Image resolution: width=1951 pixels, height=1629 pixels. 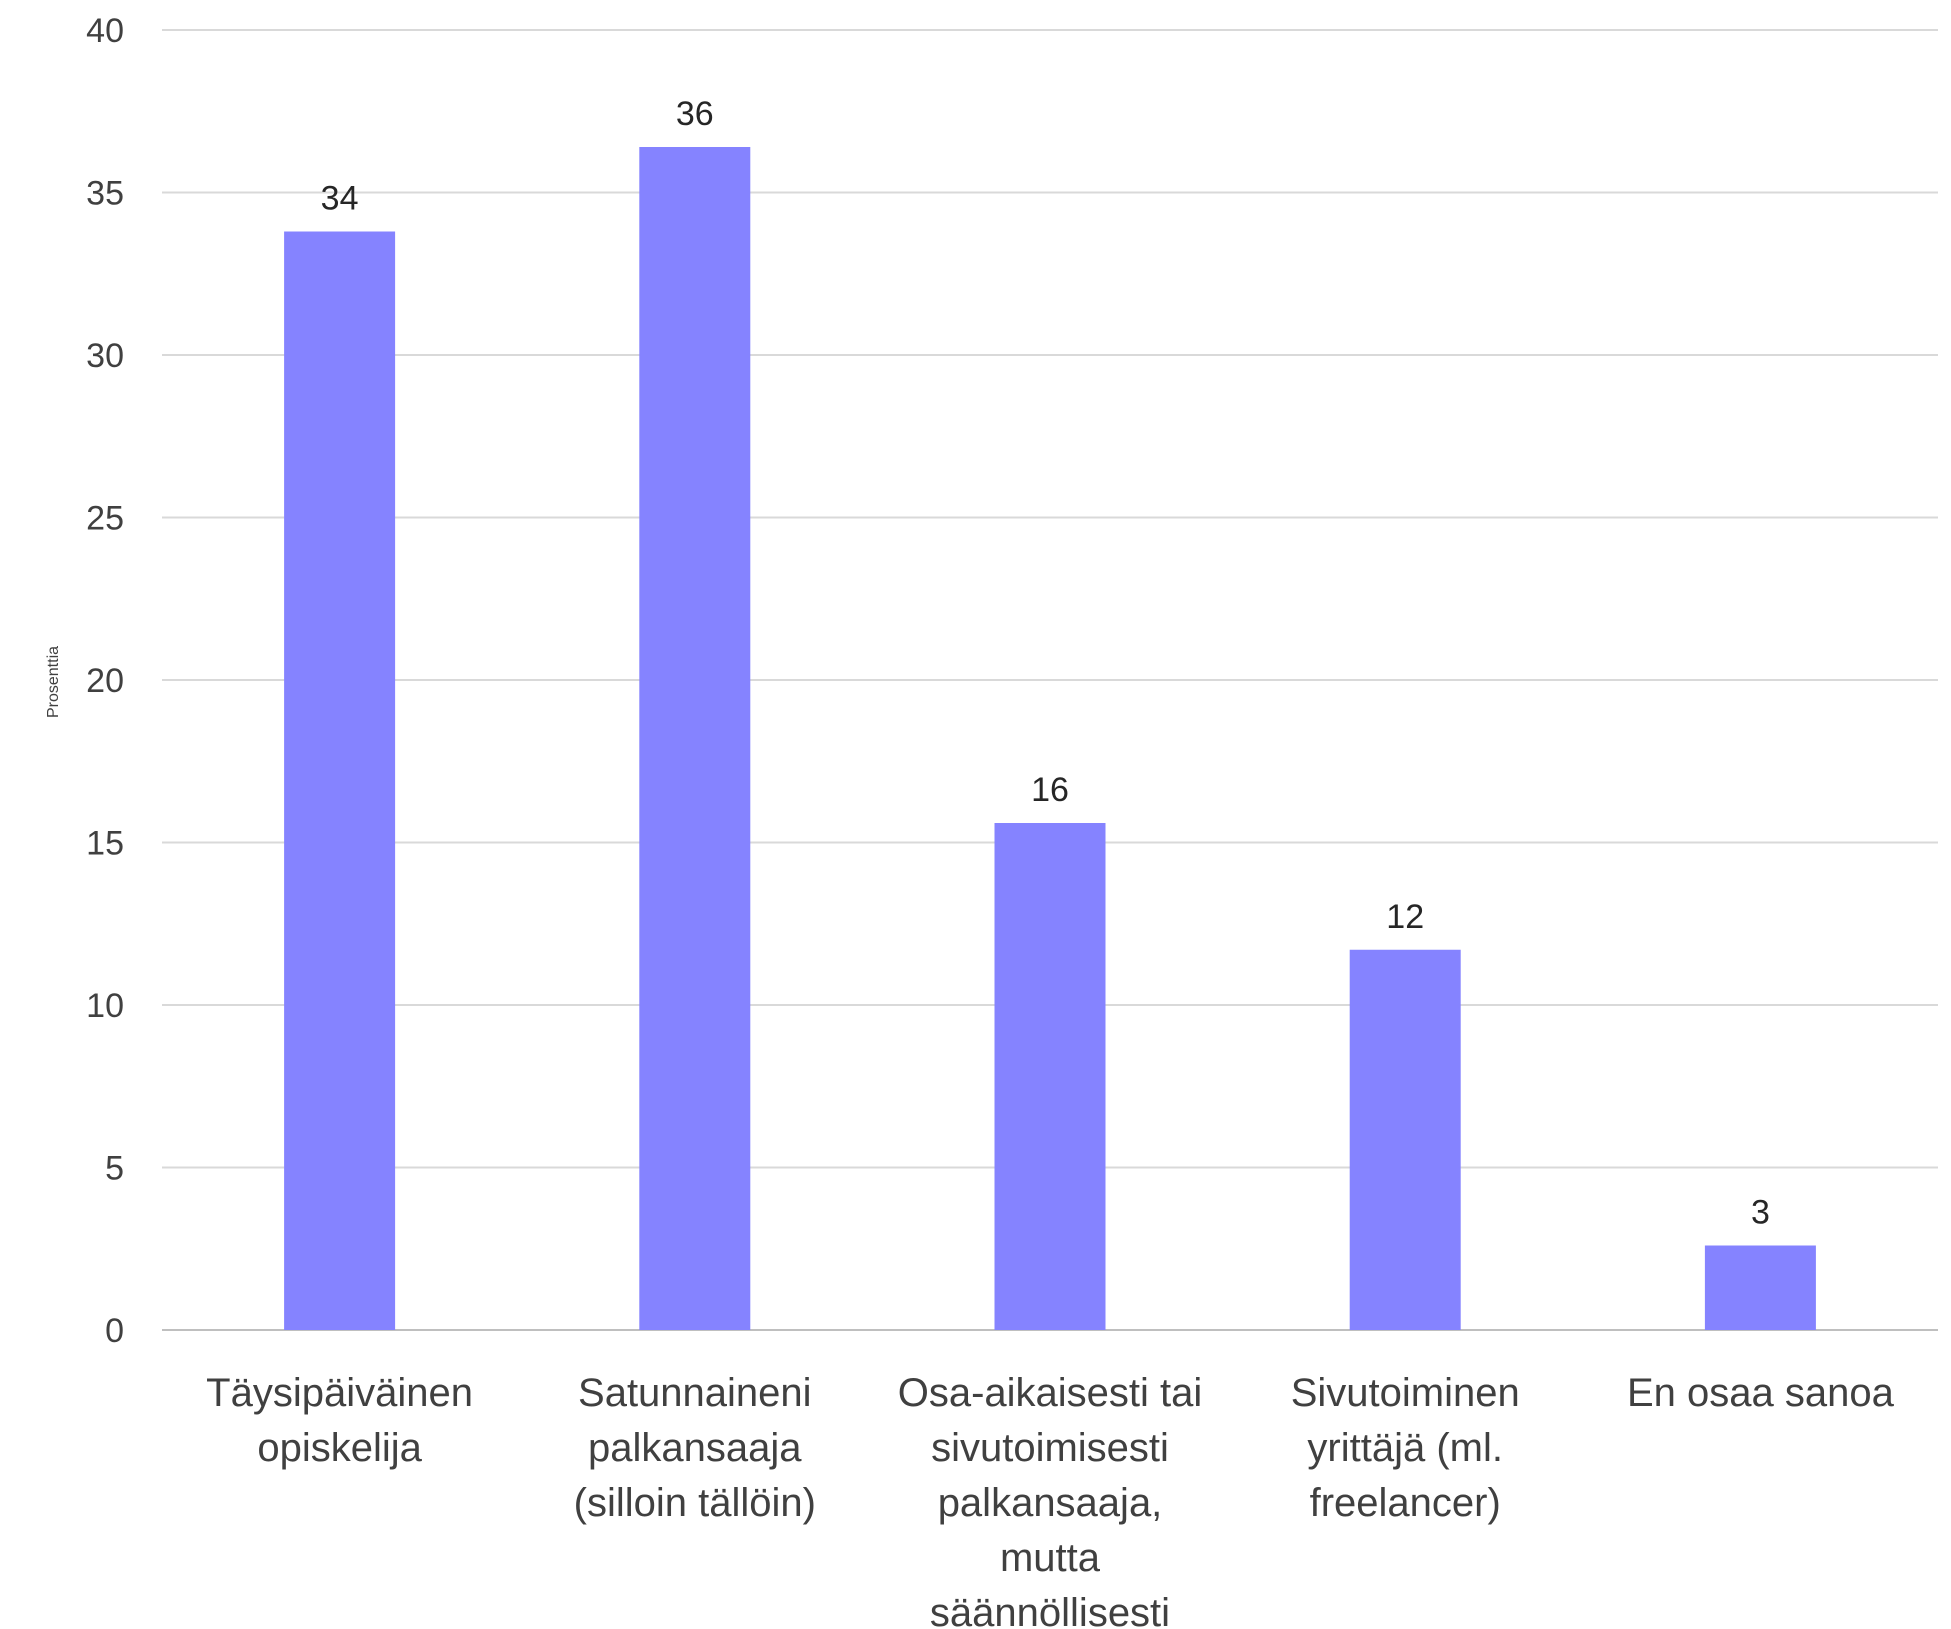 I want to click on x-category-label-line: mutta, so click(x=1050, y=1558).